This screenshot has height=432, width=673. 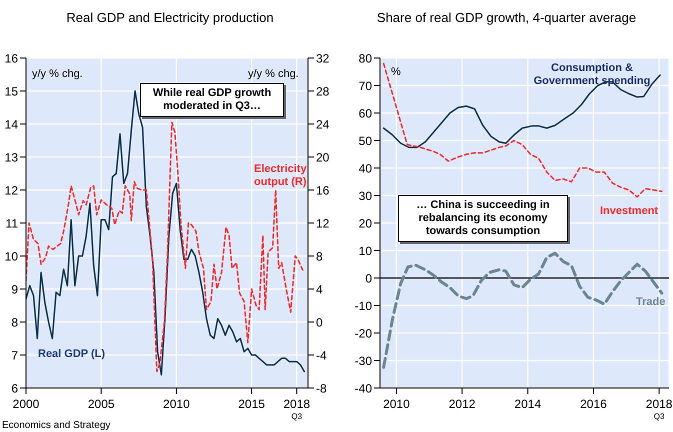 What do you see at coordinates (321, 388) in the screenshot?
I see `y2-tick-label: -8` at bounding box center [321, 388].